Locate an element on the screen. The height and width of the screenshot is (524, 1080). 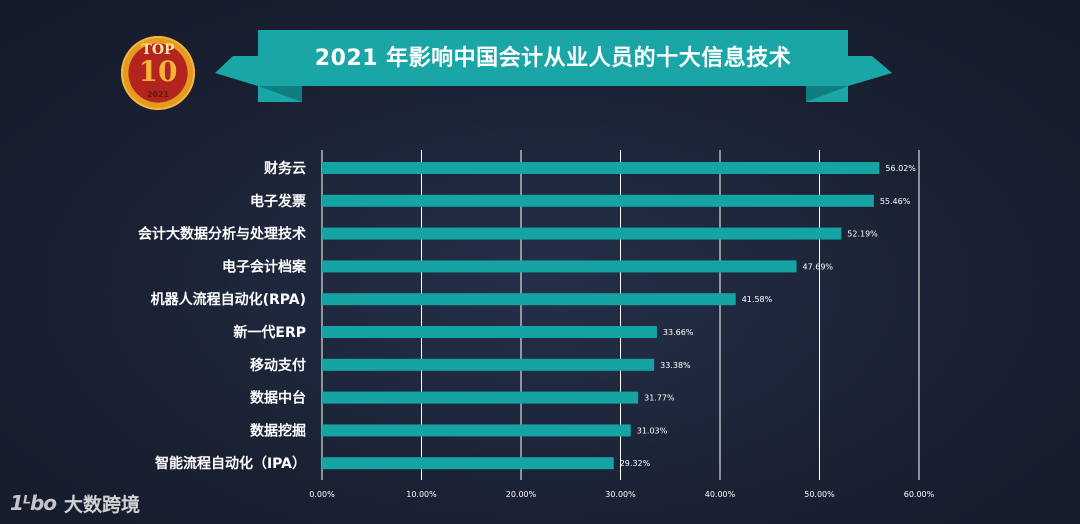
value-label: 31.77% is located at coordinates (659, 398).